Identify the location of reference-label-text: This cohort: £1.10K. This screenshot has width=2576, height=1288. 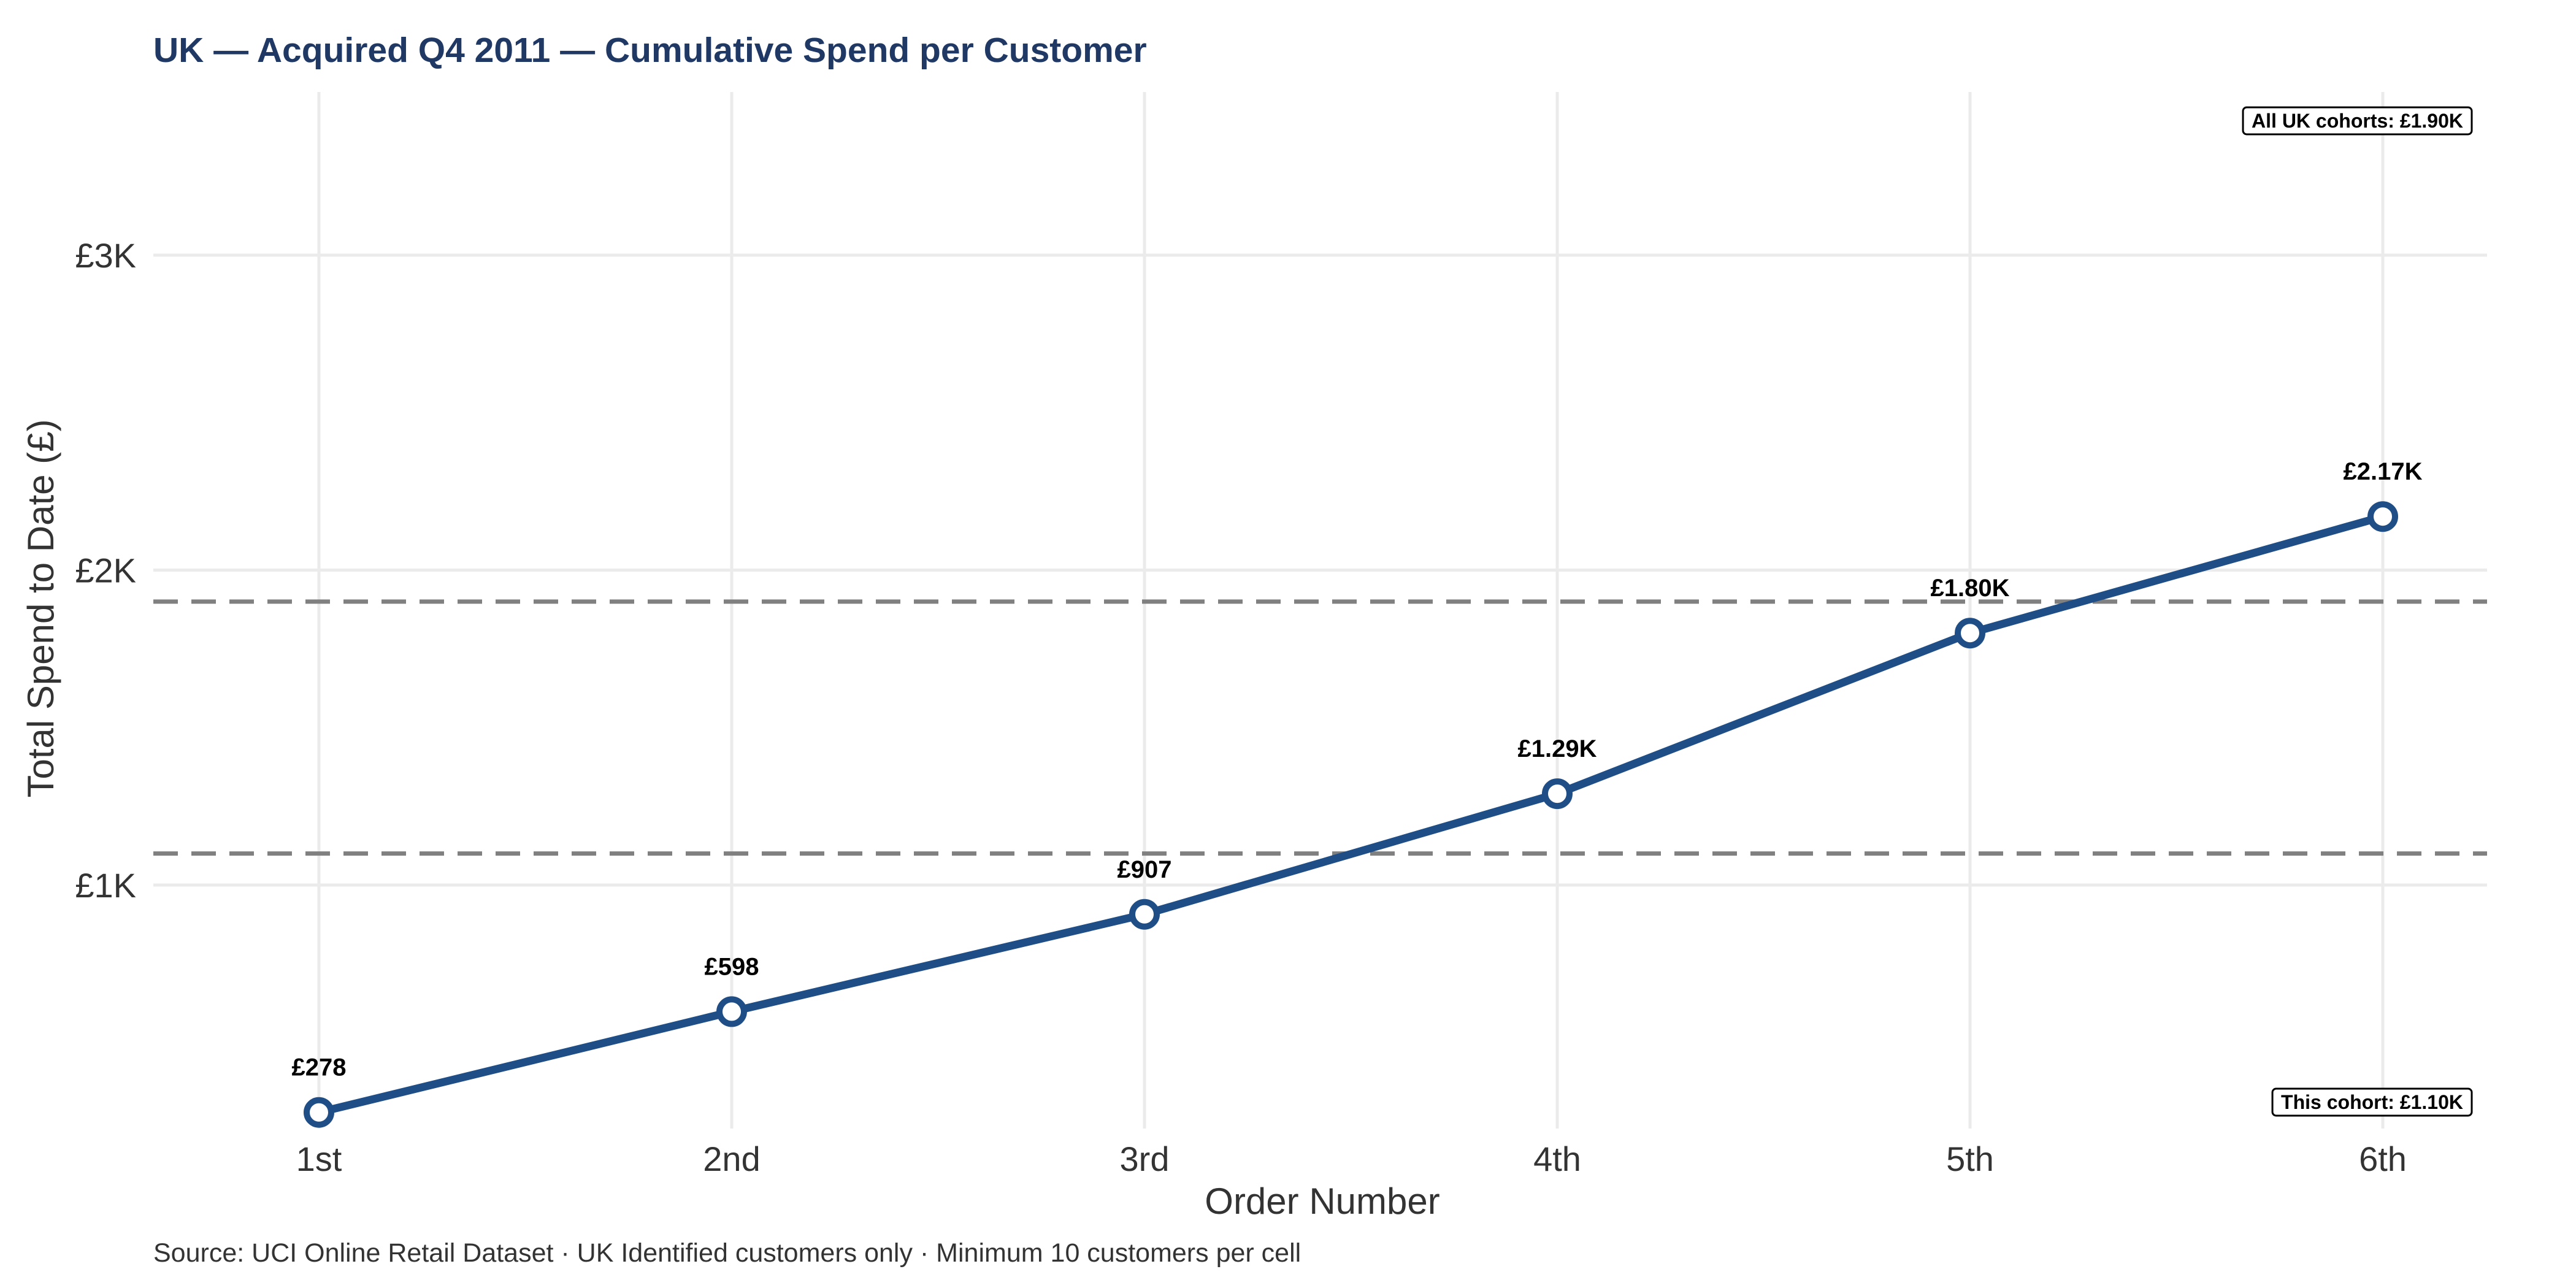
(2372, 1102).